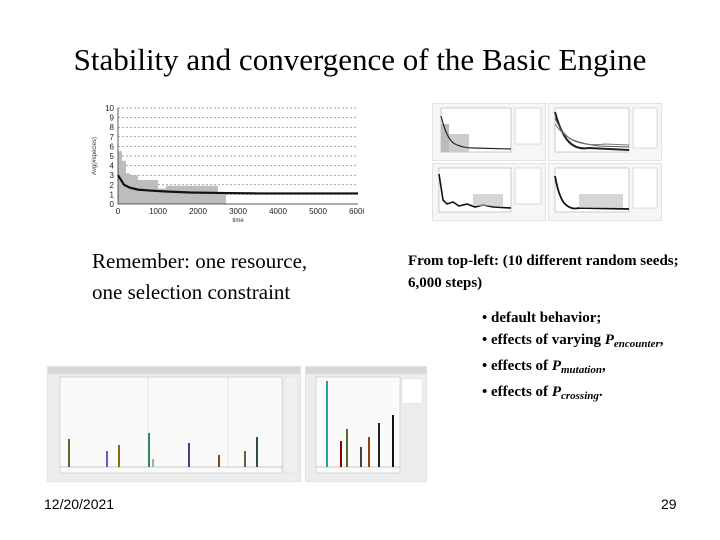  What do you see at coordinates (605, 132) in the screenshot?
I see `seed-plot-encounter` at bounding box center [605, 132].